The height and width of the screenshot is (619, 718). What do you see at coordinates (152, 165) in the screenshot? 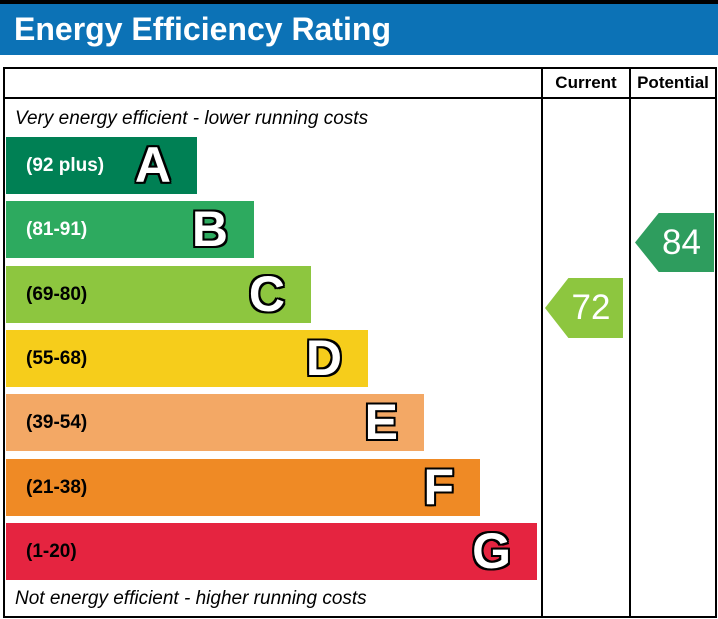
I see `band-a-letter: A` at bounding box center [152, 165].